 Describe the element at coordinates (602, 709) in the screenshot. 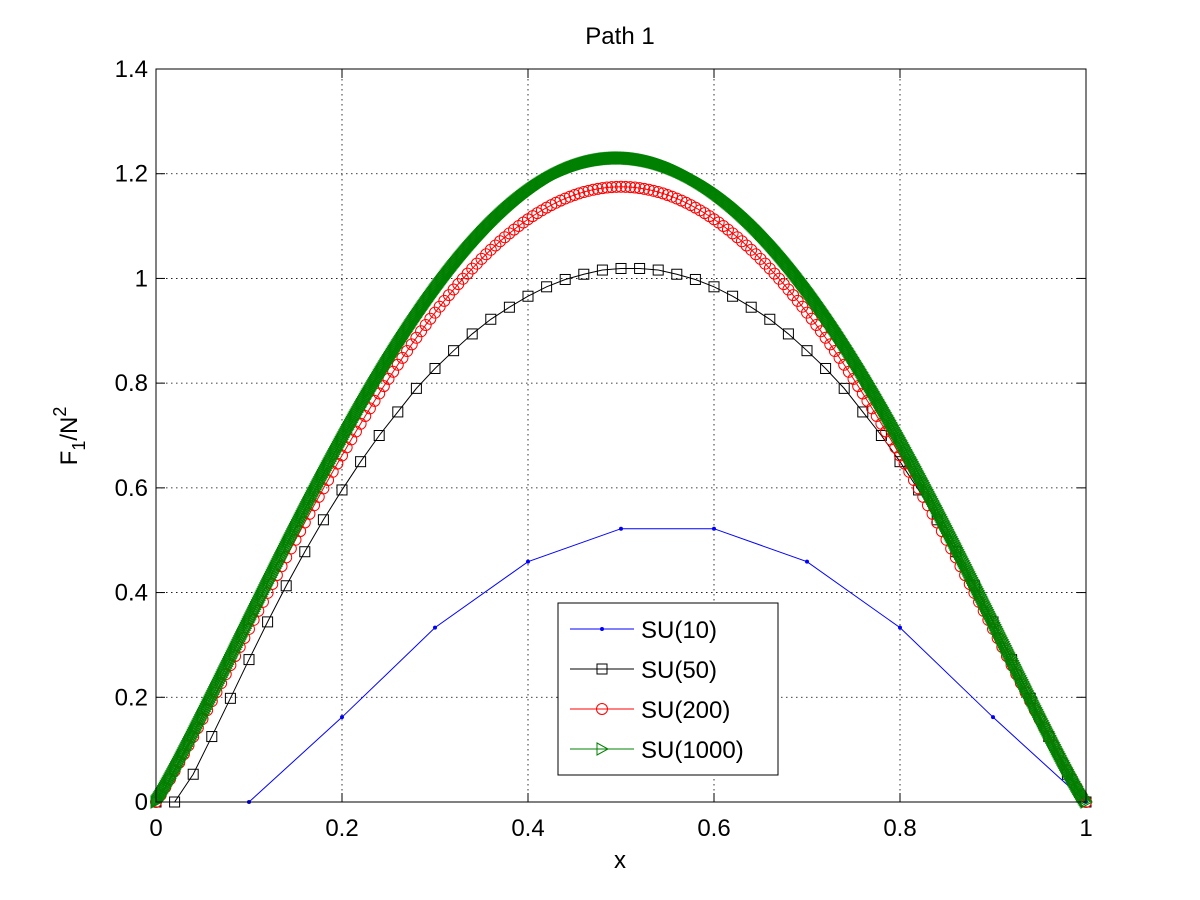

I see `legend-marker` at that location.